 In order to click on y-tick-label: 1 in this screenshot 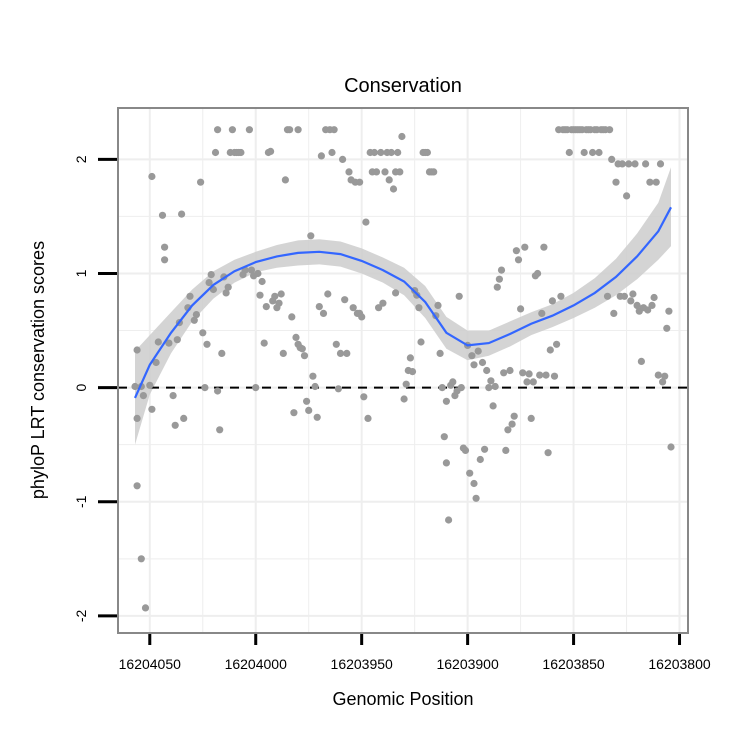, I will do `click(81, 273)`.